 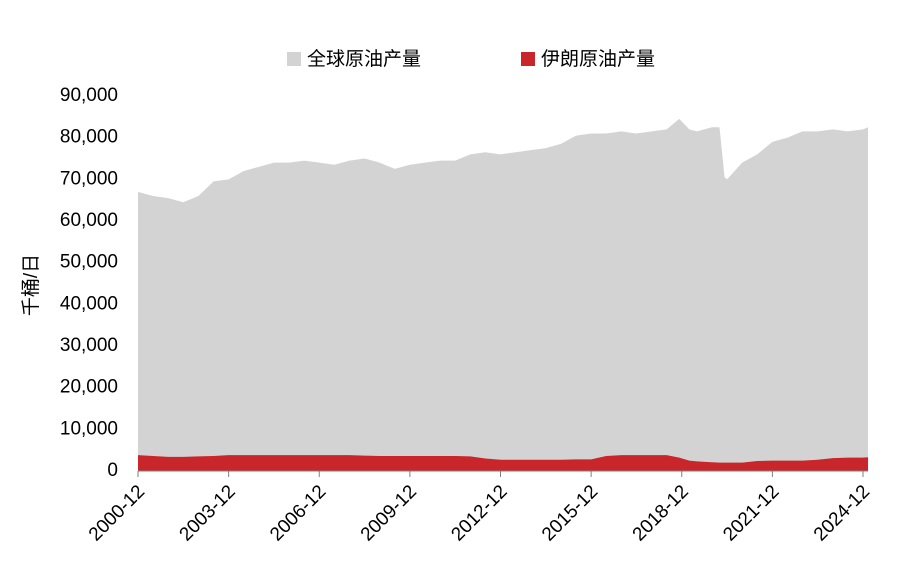 What do you see at coordinates (117, 513) in the screenshot?
I see `x-tick-label: 2000-12` at bounding box center [117, 513].